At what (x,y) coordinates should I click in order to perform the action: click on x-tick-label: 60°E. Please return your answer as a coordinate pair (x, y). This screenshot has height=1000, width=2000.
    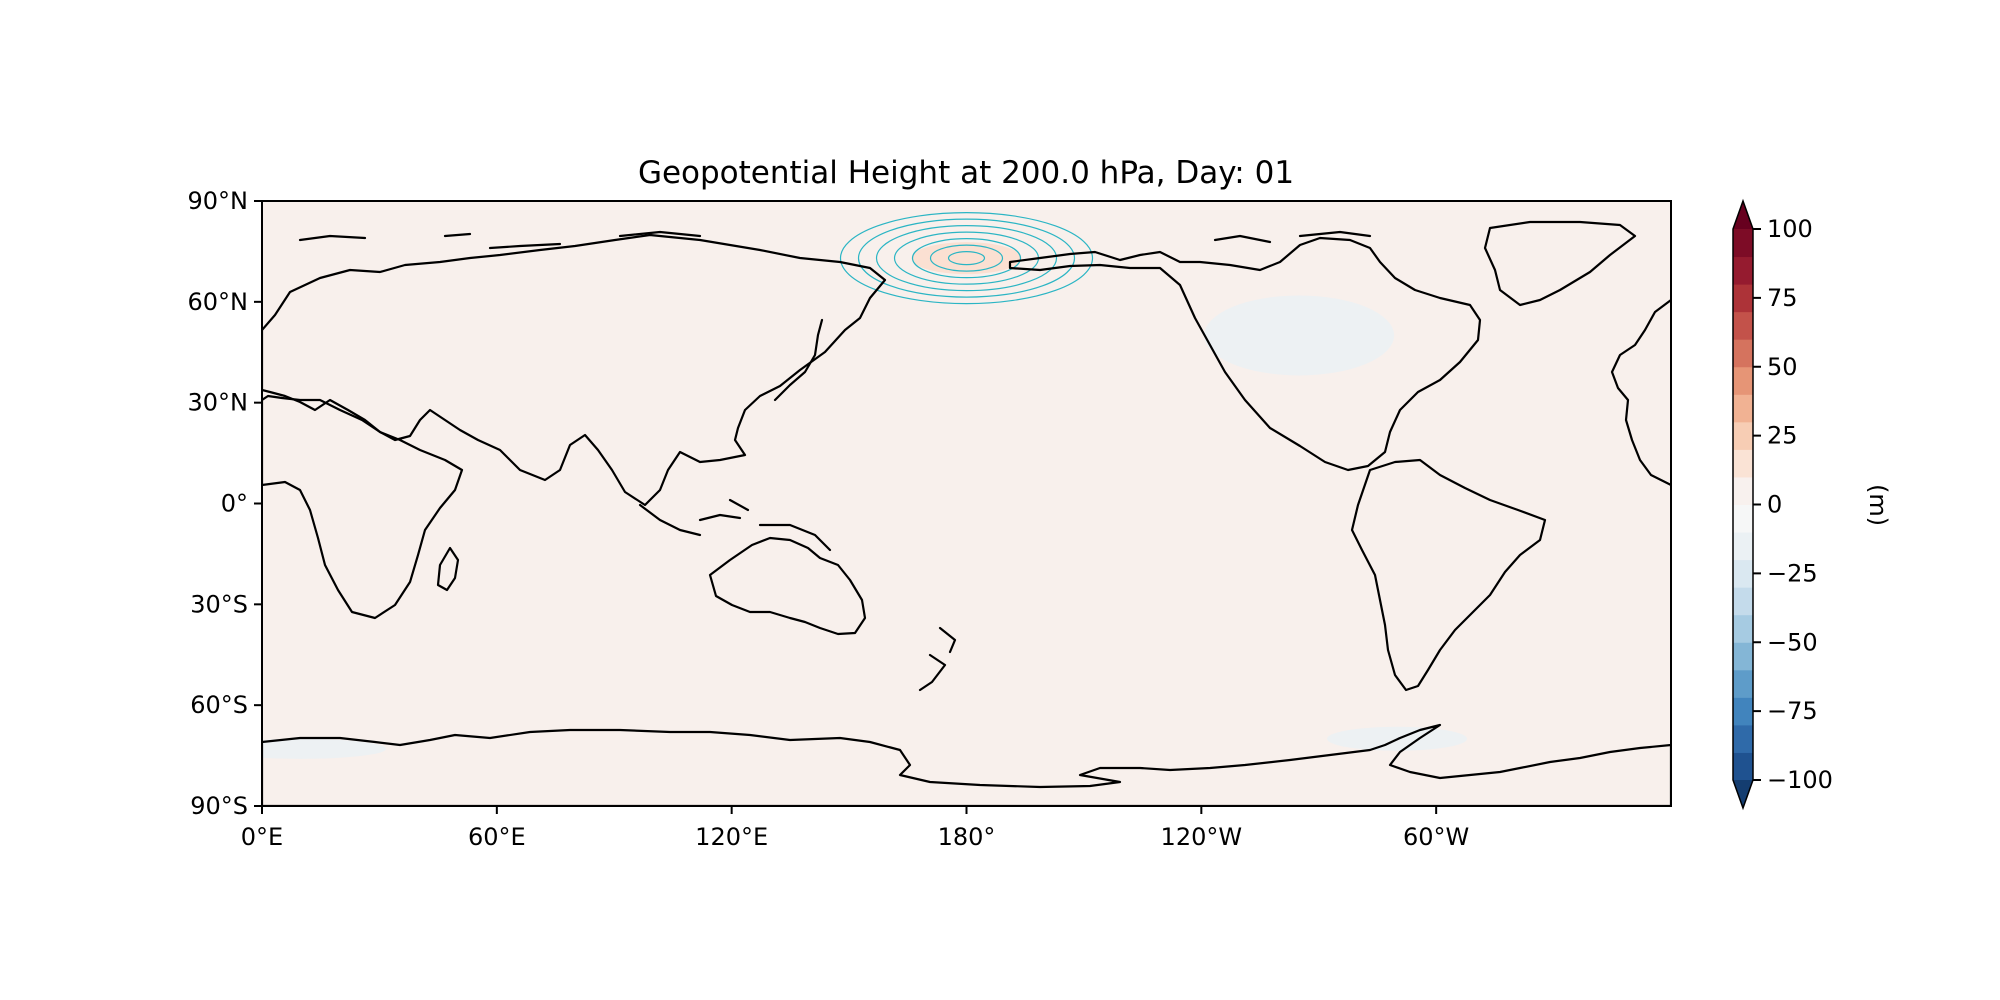
    Looking at the image, I should click on (497, 837).